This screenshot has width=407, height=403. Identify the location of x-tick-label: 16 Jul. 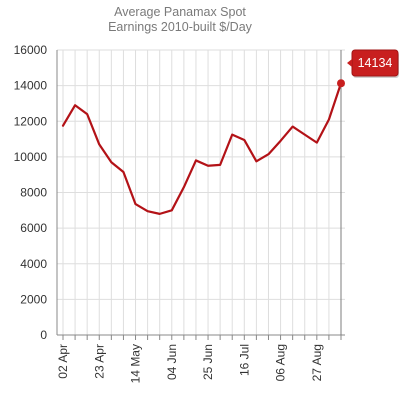
(244, 360).